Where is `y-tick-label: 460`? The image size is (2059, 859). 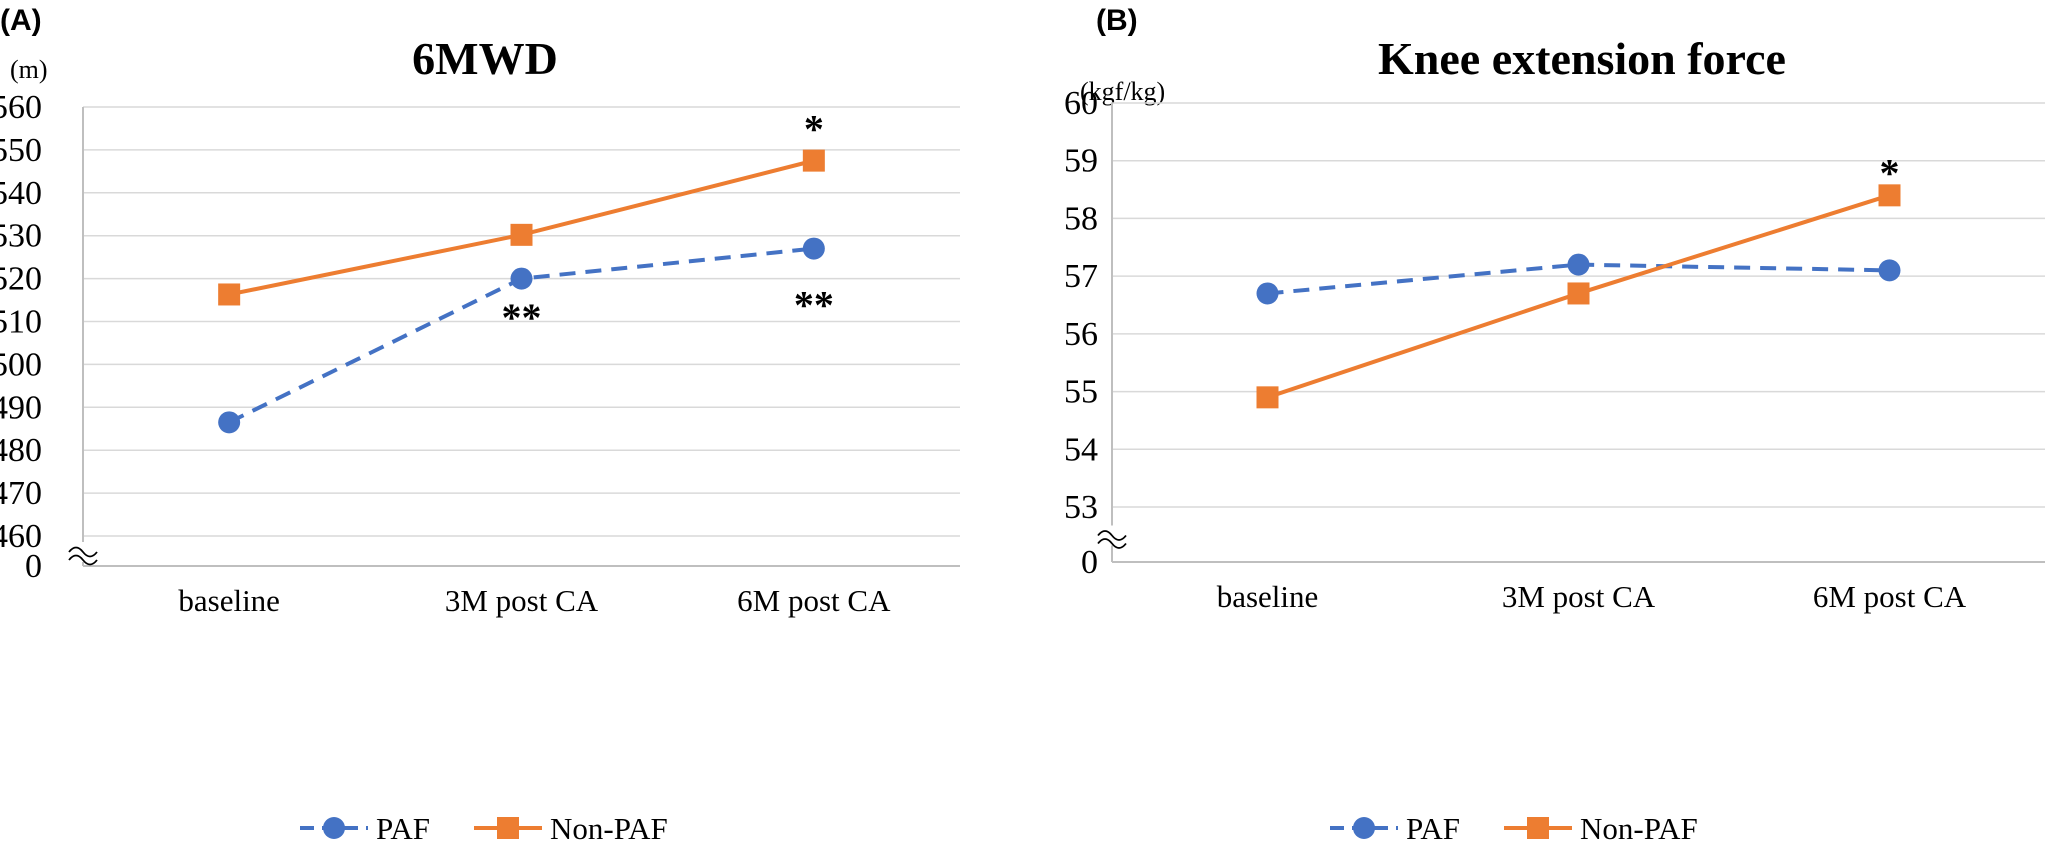 y-tick-label: 460 is located at coordinates (21, 536).